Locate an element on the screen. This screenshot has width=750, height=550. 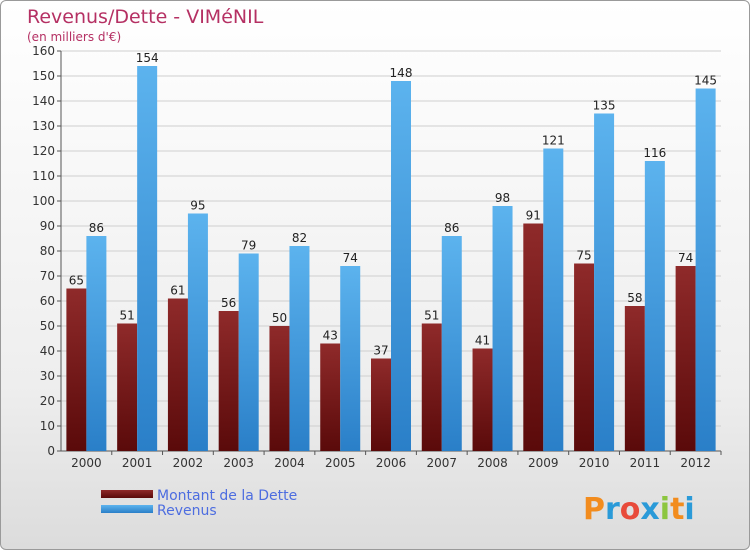
y-tick-label: 10 is located at coordinates (47, 426).